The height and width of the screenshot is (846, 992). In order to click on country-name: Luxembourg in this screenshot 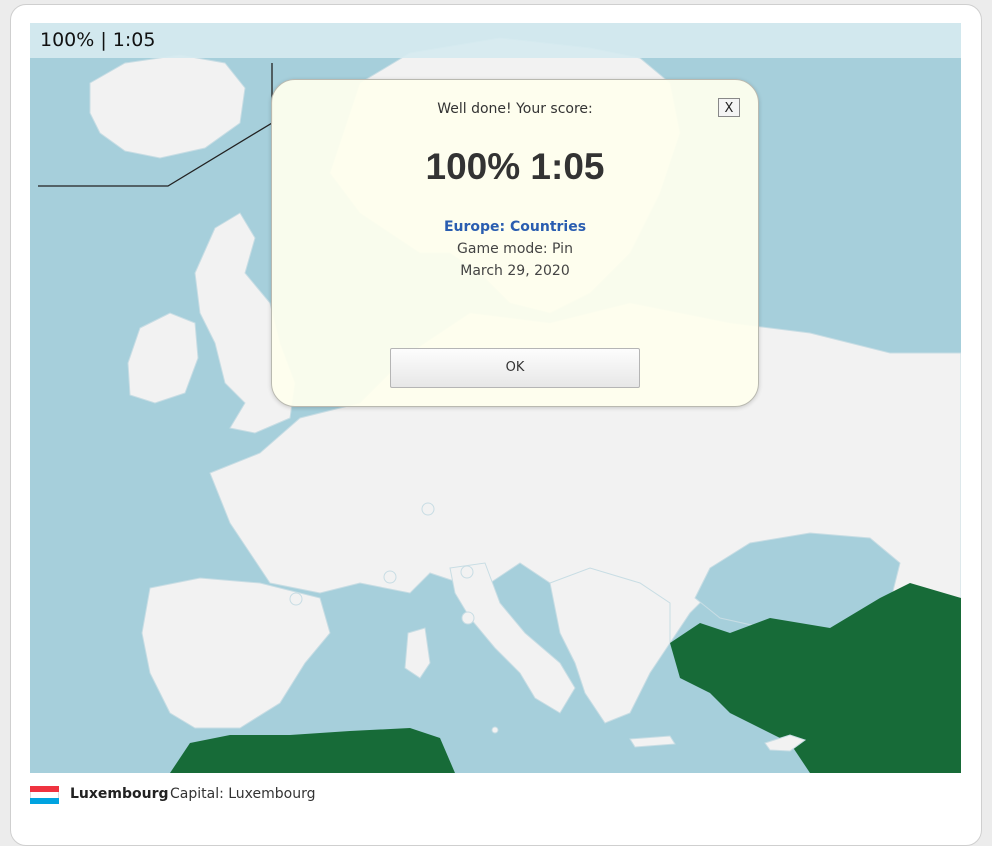, I will do `click(119, 794)`.